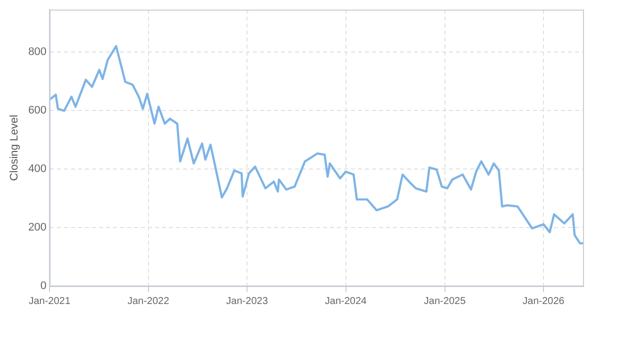 The image size is (623, 350). Describe the element at coordinates (445, 301) in the screenshot. I see `x-tick-label: Jan-2025` at that location.